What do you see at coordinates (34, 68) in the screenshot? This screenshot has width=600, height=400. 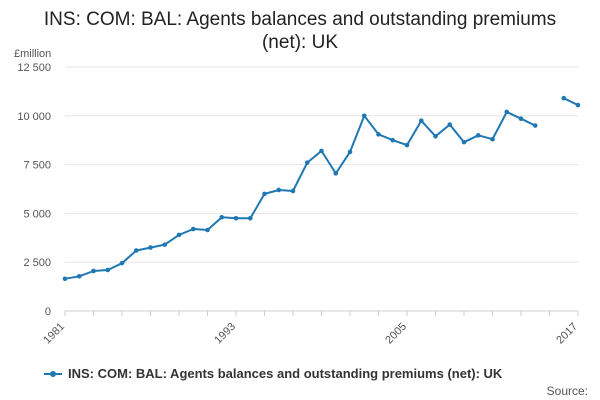 I see `y-tick-label: 12 500` at bounding box center [34, 68].